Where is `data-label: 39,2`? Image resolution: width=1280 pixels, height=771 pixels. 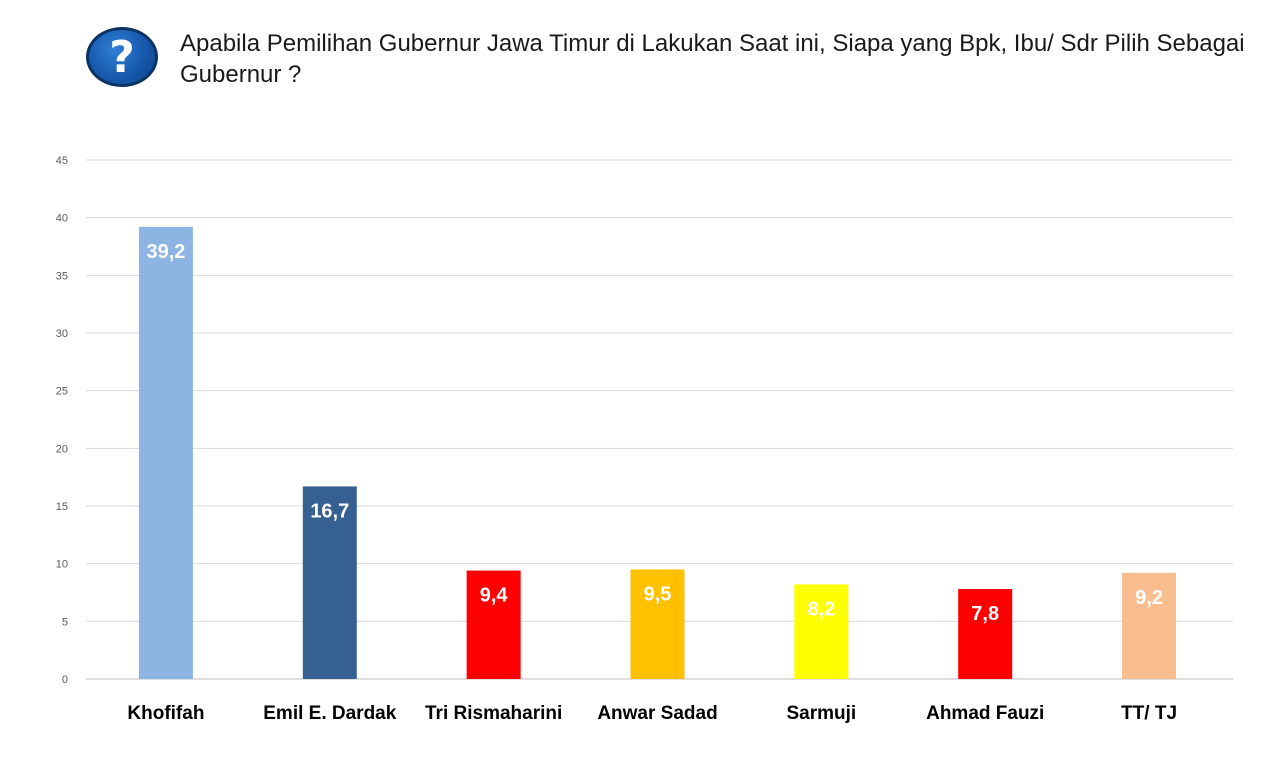 data-label: 39,2 is located at coordinates (165, 252).